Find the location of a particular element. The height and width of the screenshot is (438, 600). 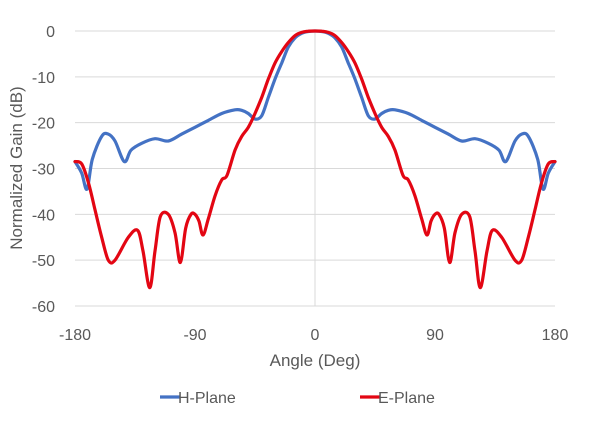

e-plane-legend-label: E-Plane is located at coordinates (406, 398).